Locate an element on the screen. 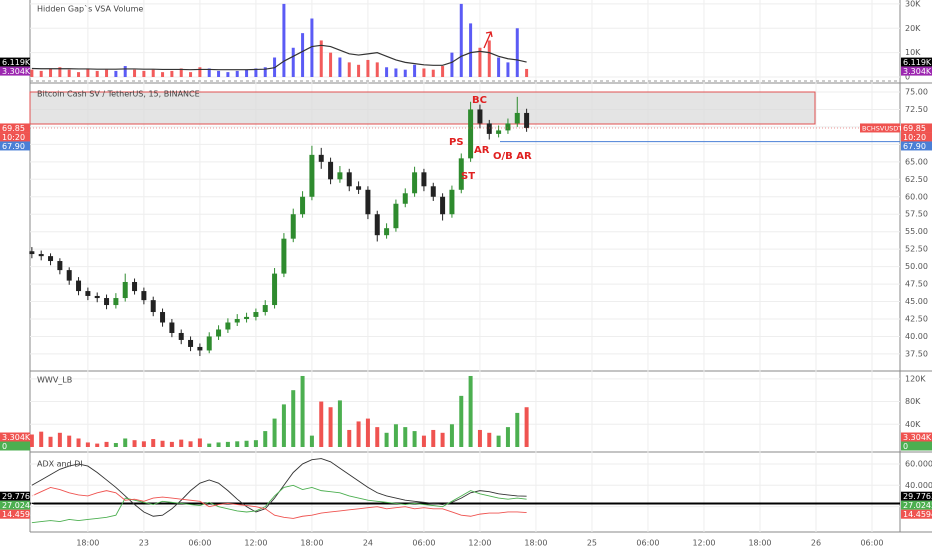 The image size is (932, 550). value-box-label: 14.4594 is located at coordinates (18, 514).